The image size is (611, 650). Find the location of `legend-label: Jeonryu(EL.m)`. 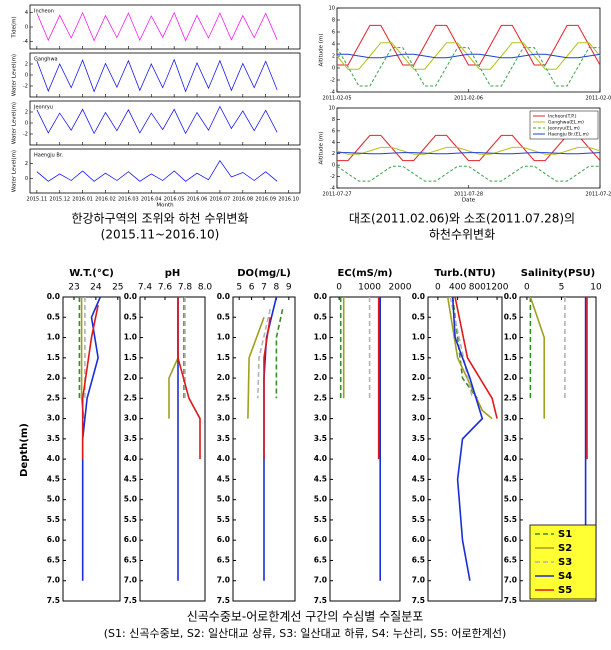

legend-label: Jeonryu(EL.m) is located at coordinates (563, 129).